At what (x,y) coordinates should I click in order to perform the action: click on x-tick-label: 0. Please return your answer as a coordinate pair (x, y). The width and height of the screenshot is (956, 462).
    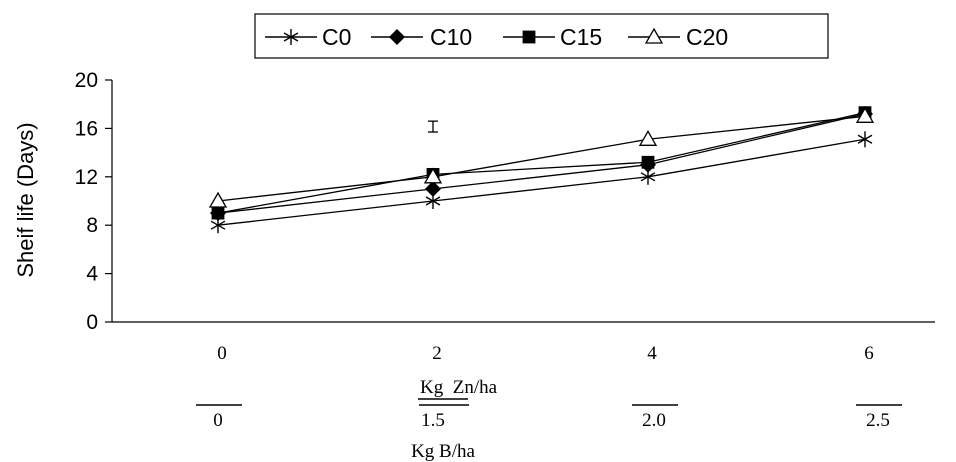
    Looking at the image, I should click on (222, 353).